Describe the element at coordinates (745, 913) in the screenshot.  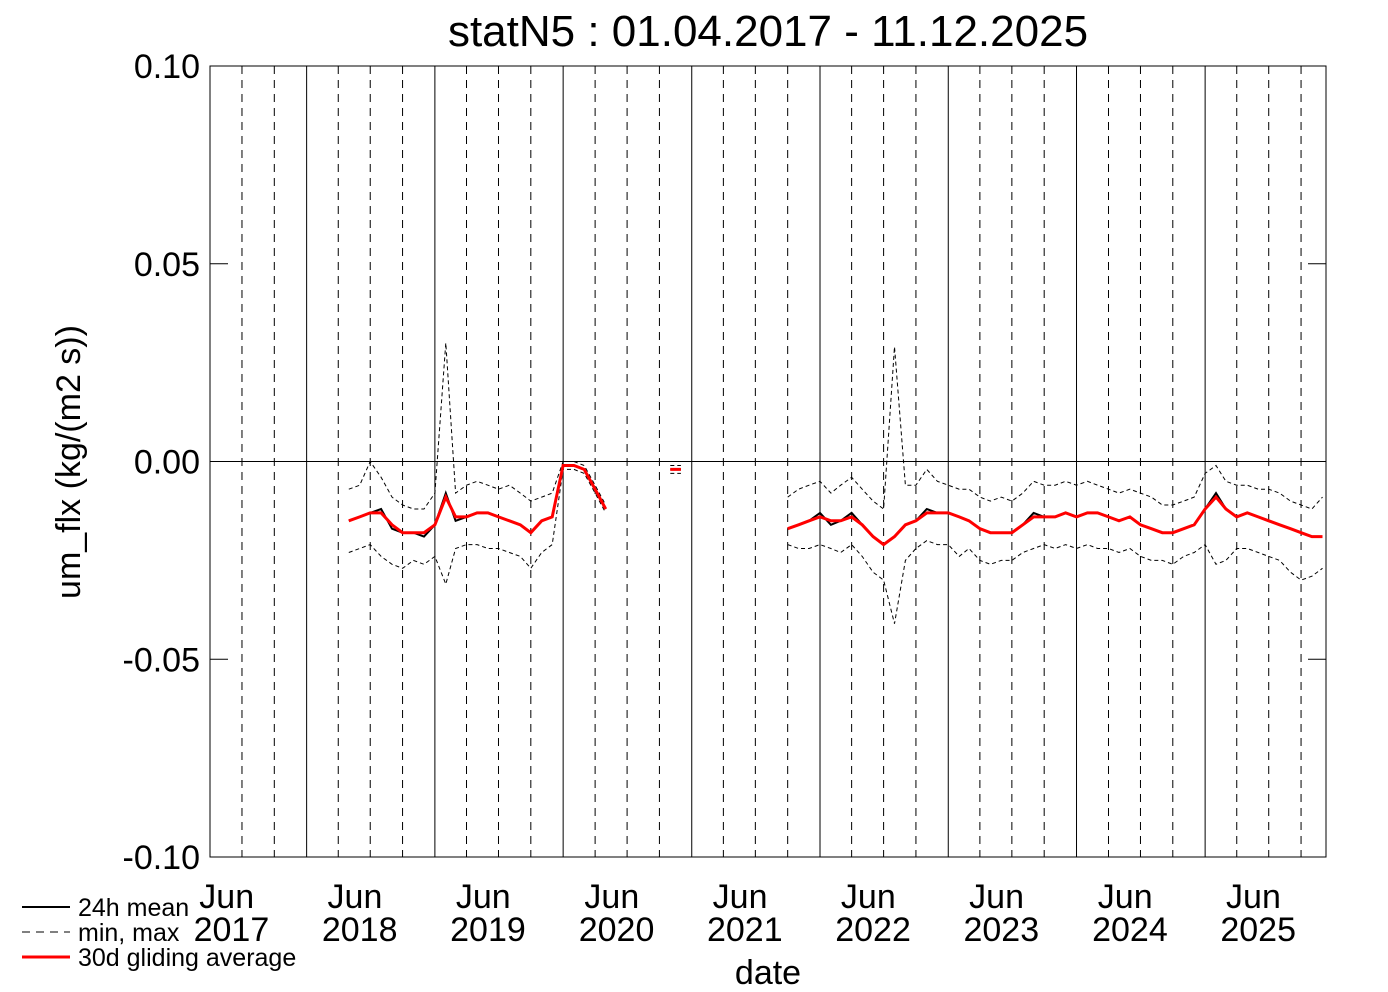
I see `x-tick-label: Jun 2021` at that location.